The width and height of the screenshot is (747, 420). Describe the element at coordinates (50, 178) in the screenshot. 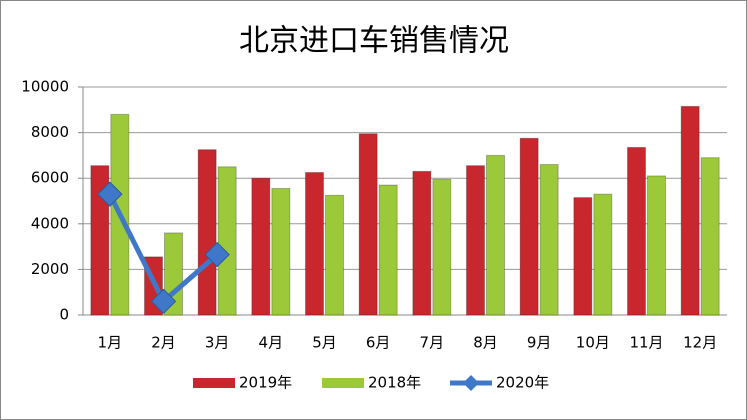

I see `y-tick-label: 6000` at that location.